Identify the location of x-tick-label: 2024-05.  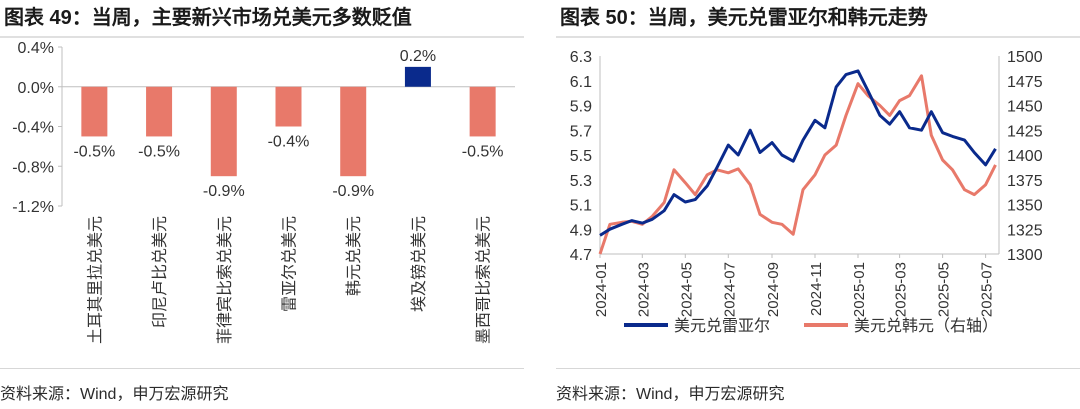
(686, 289).